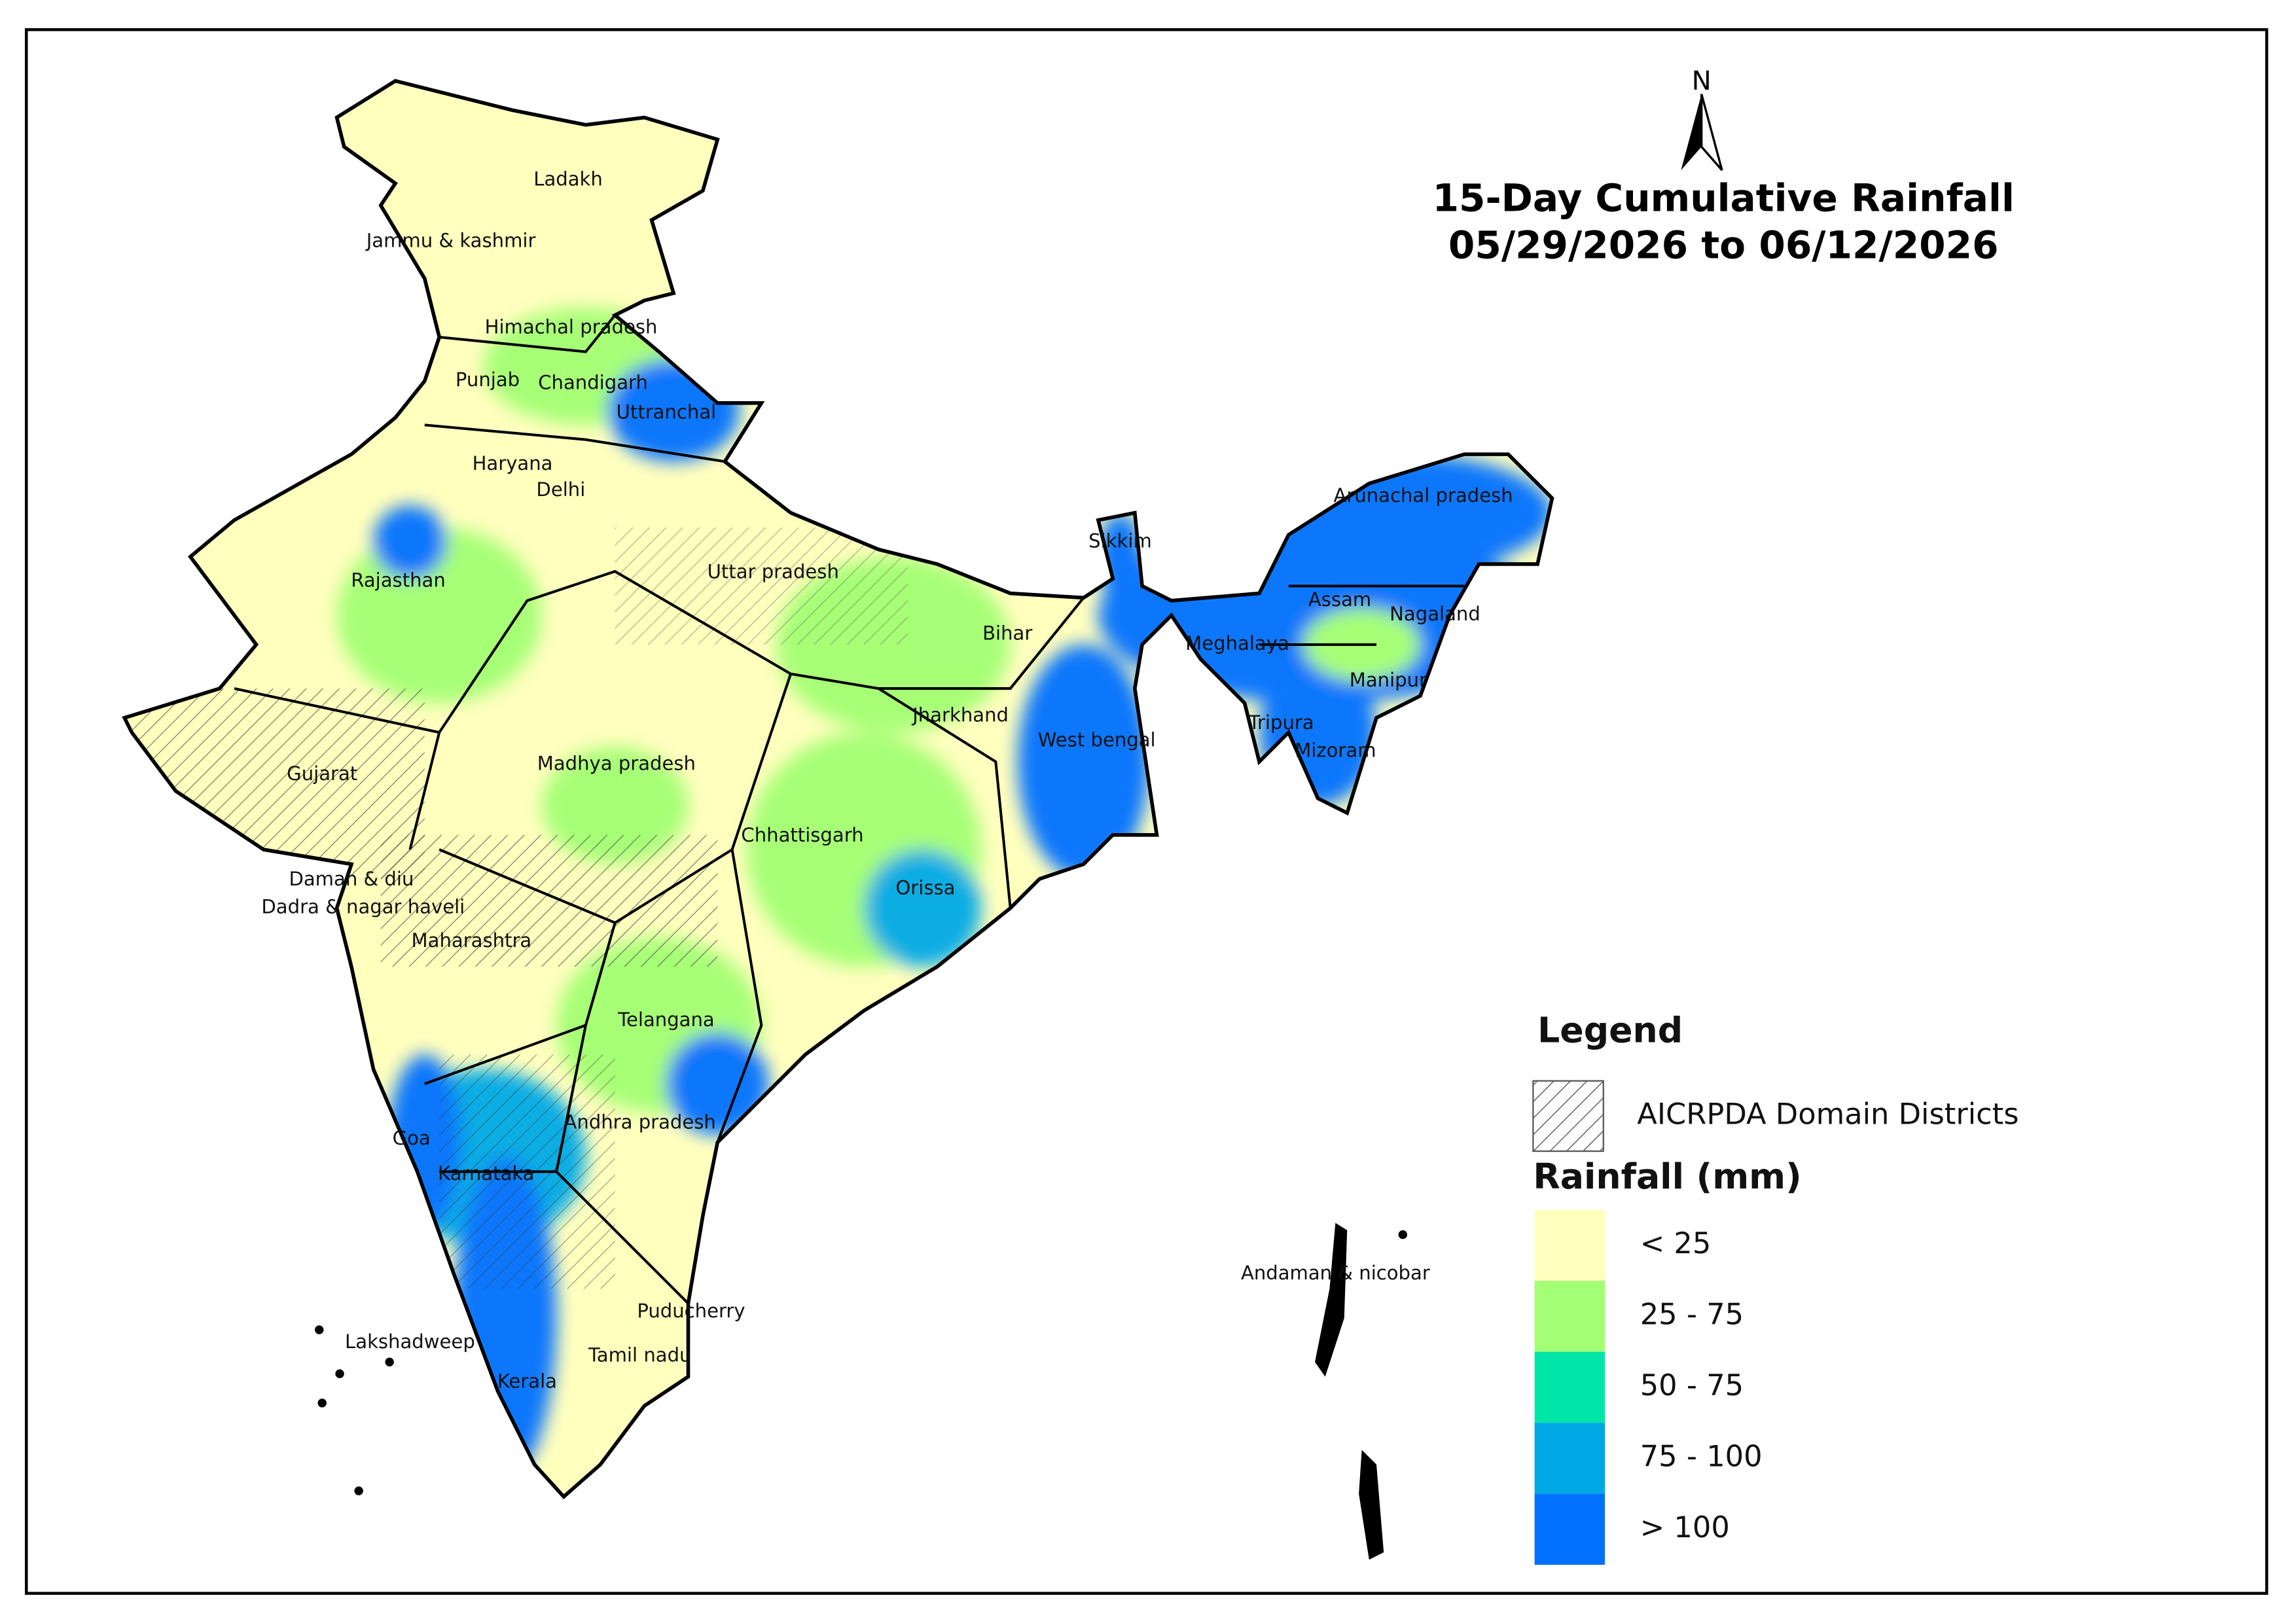 Image resolution: width=2296 pixels, height=1623 pixels. Describe the element at coordinates (1388, 680) in the screenshot. I see `state-label: Manipur` at that location.